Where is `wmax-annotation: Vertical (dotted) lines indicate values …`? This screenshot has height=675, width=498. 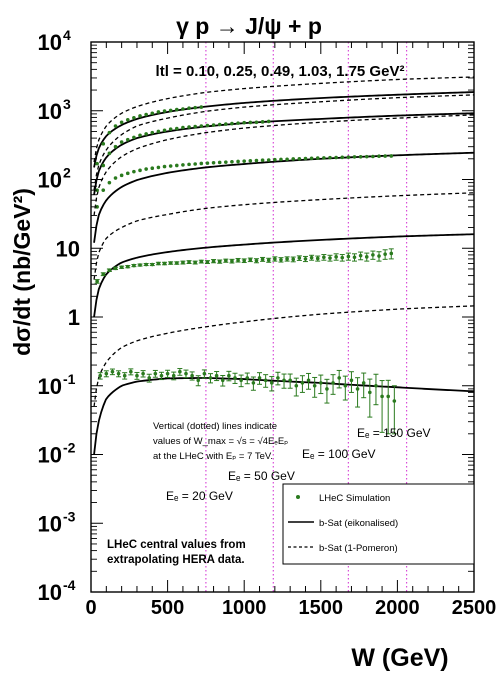
wmax-annotation: Vertical (dotted) lines indicate values … is located at coordinates (220, 441).